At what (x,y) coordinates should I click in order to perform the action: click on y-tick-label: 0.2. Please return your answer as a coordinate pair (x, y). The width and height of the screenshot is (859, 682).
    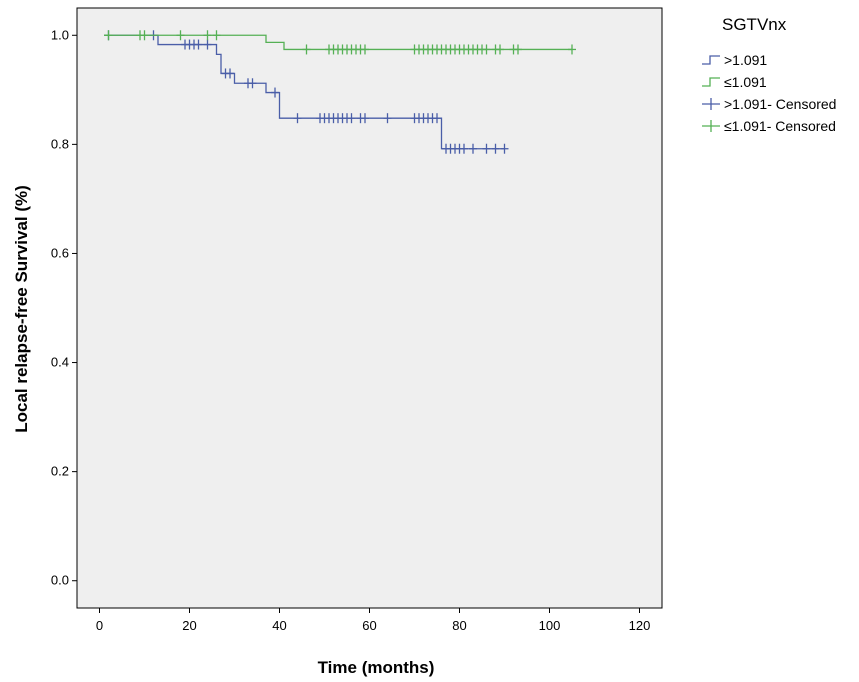
    Looking at the image, I should click on (60, 471).